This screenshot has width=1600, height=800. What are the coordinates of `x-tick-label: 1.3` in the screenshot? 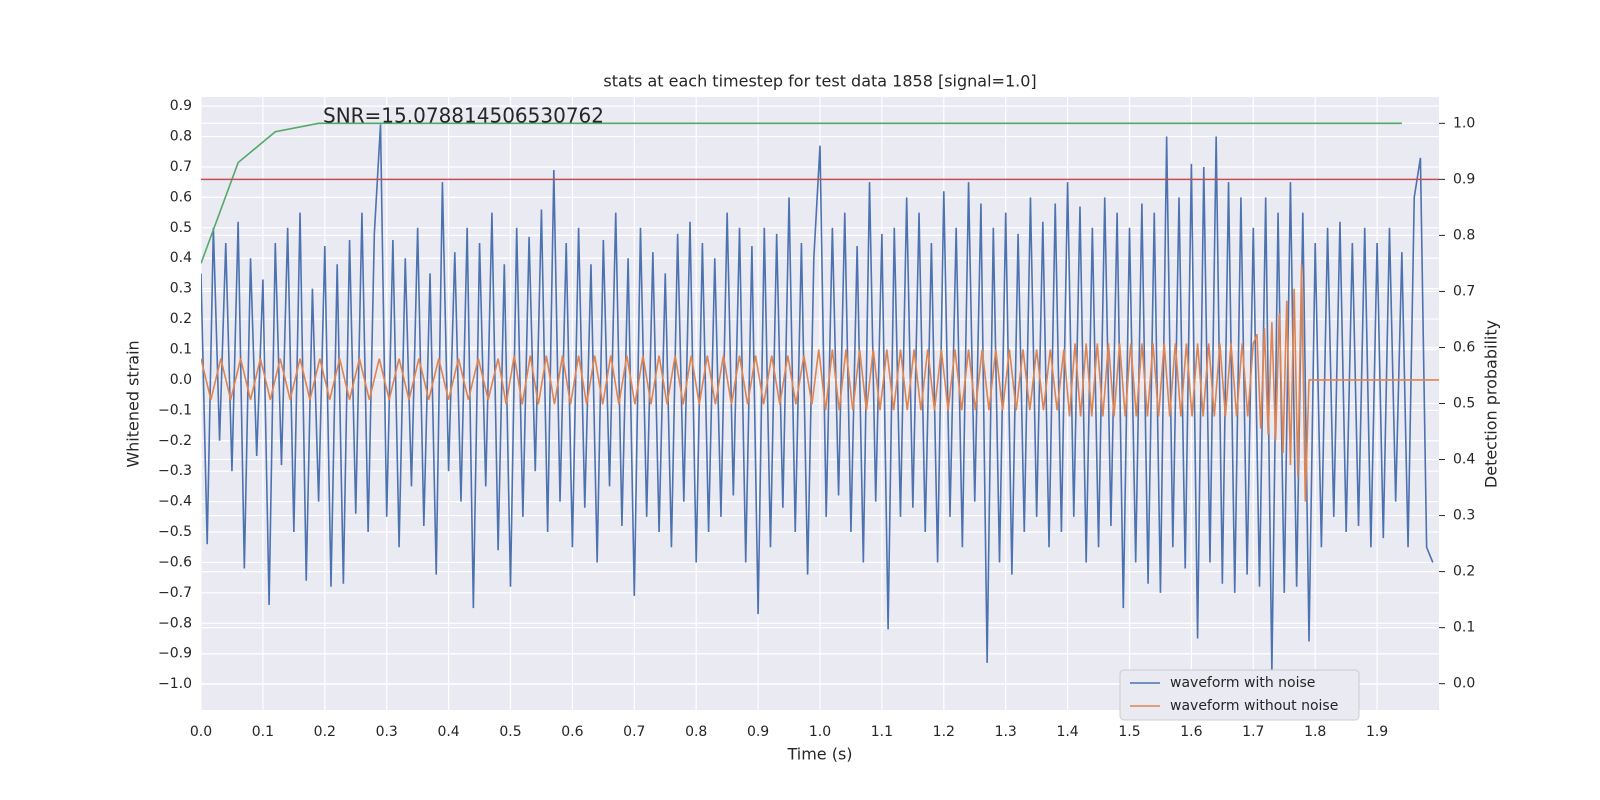 It's located at (1006, 732).